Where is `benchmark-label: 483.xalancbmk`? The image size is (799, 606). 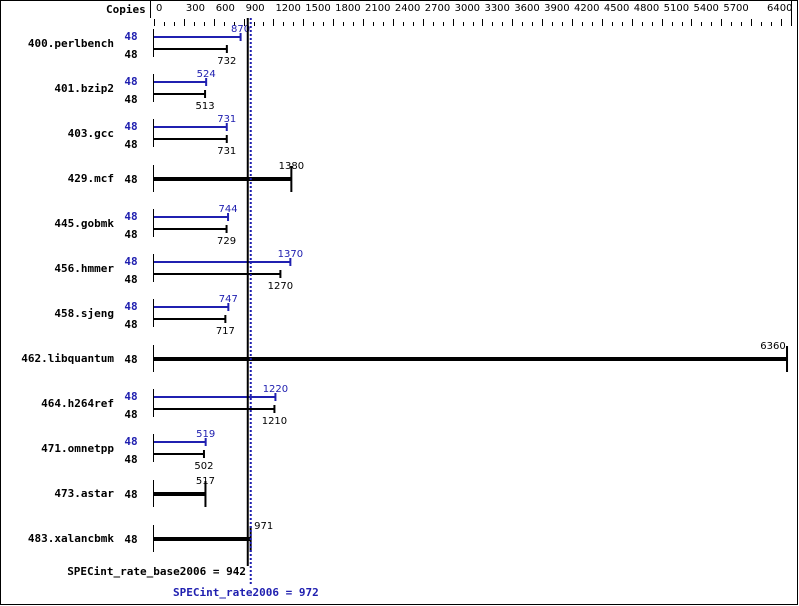 benchmark-label: 483.xalancbmk is located at coordinates (71, 538).